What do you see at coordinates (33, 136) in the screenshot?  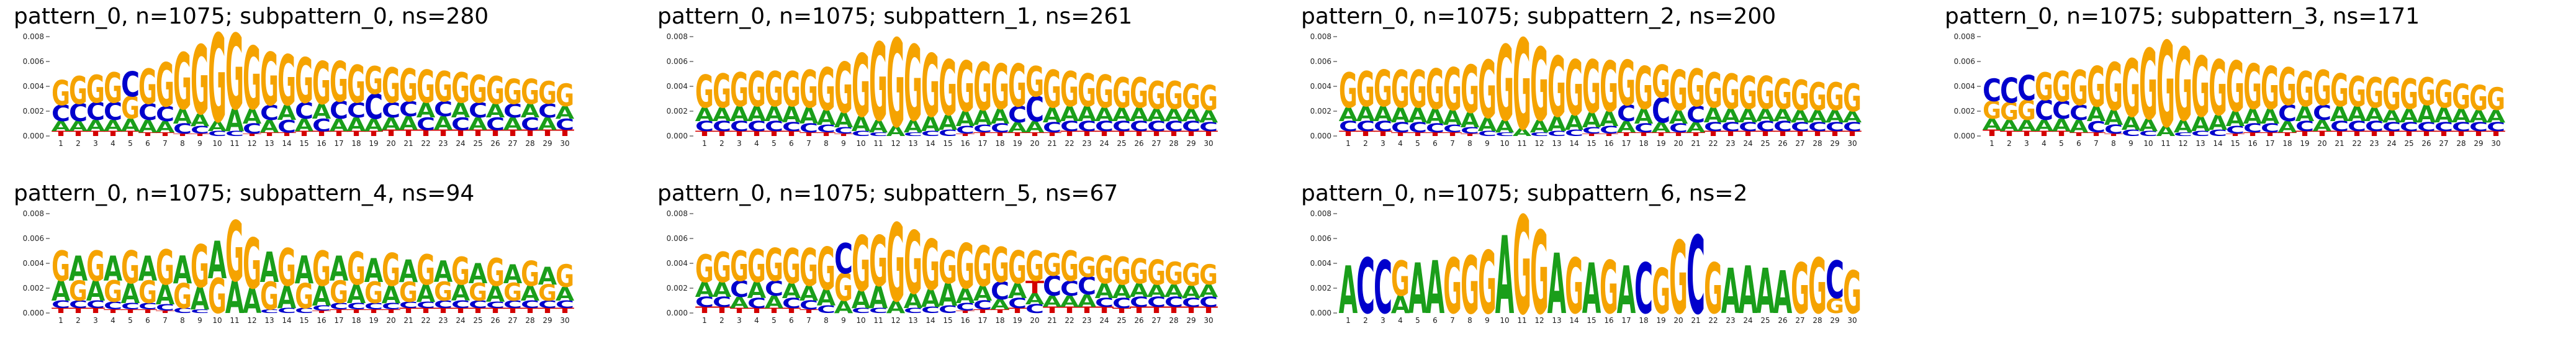 I see `y-tick-label: 0.000` at bounding box center [33, 136].